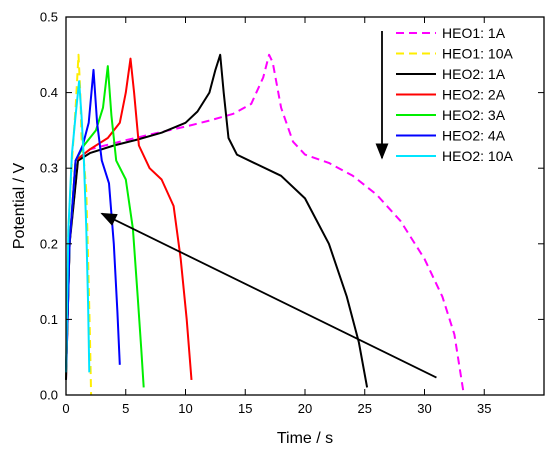  What do you see at coordinates (49, 17) in the screenshot?
I see `y-tick-label: 0.5` at bounding box center [49, 17].